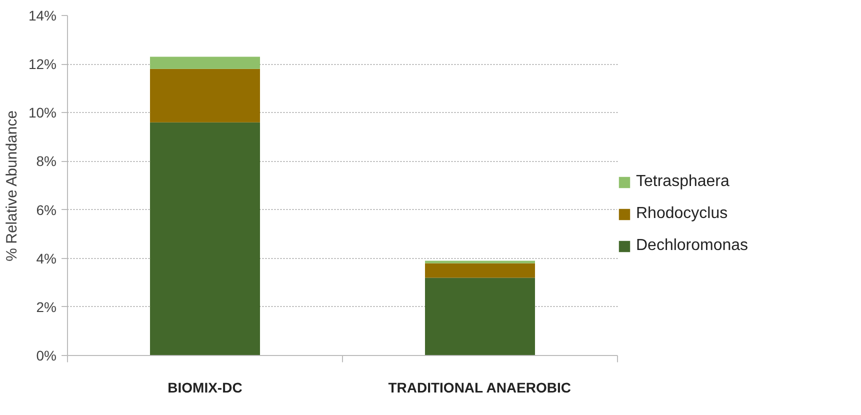  Describe the element at coordinates (480, 388) in the screenshot. I see `x-tick-label: TRADITIONAL ANAEROBIC` at that location.